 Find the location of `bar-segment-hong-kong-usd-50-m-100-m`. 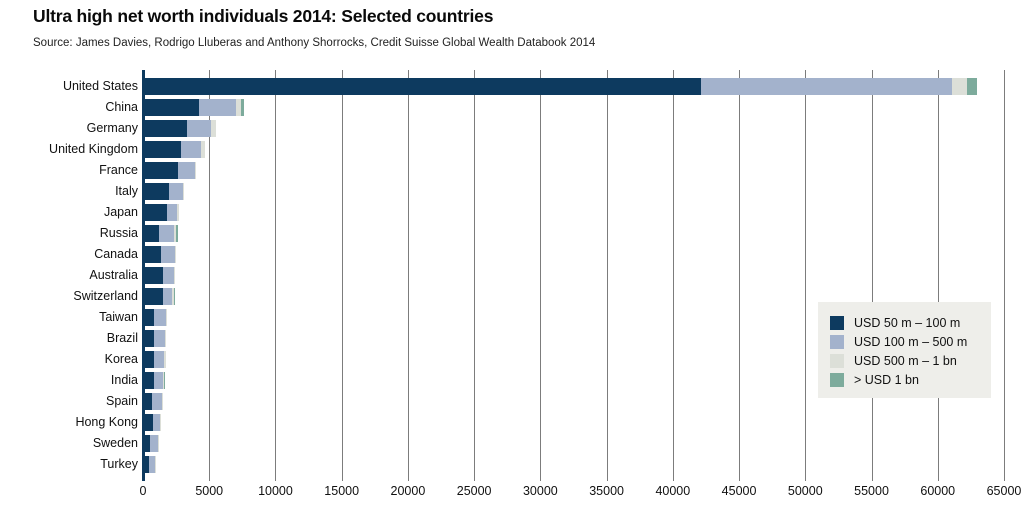

bar-segment-hong-kong-usd-50-m-100-m is located at coordinates (148, 422).